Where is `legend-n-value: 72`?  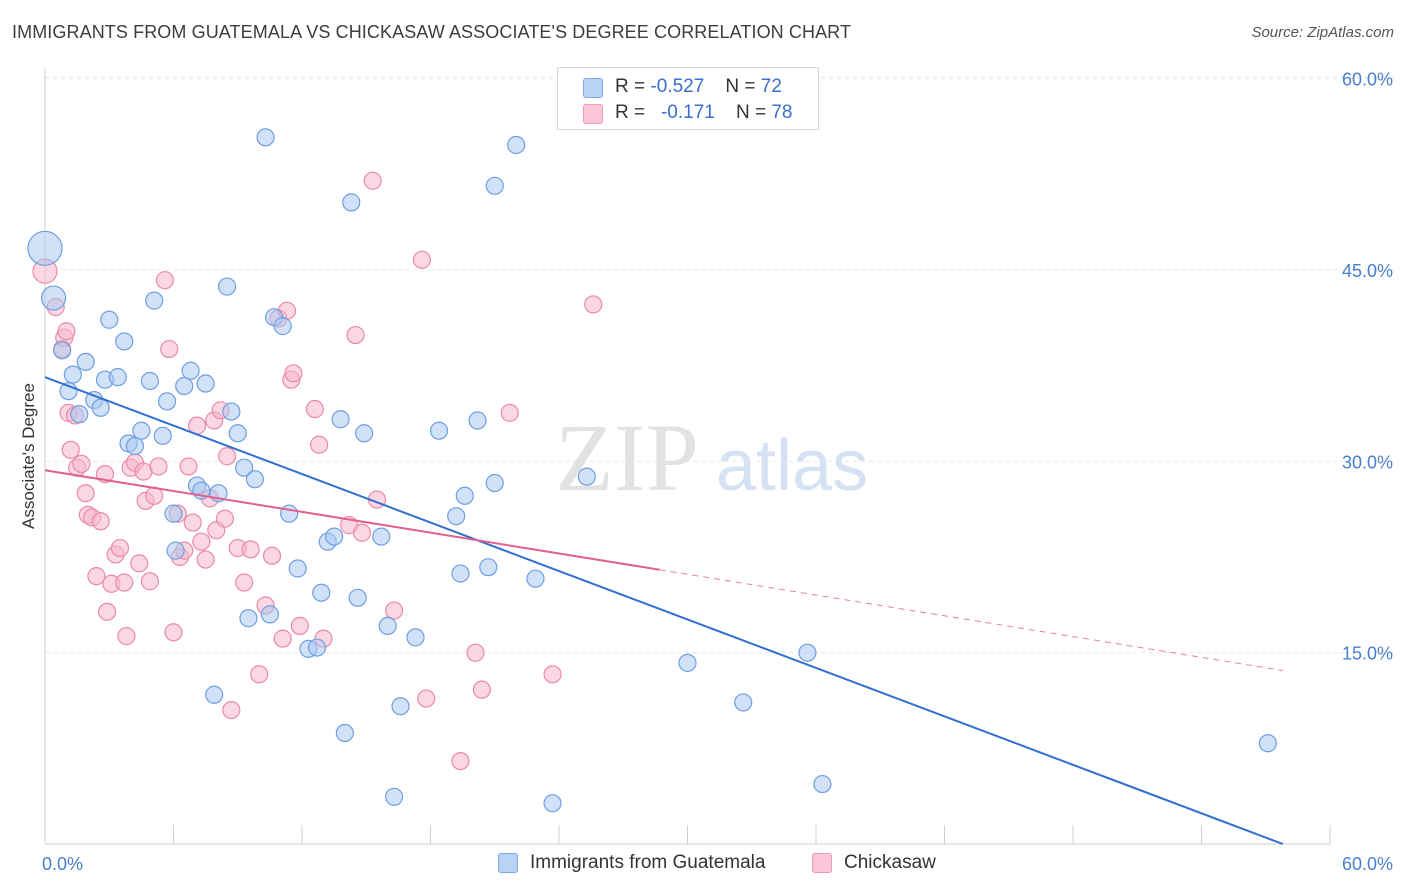 legend-n-value: 72 is located at coordinates (771, 86).